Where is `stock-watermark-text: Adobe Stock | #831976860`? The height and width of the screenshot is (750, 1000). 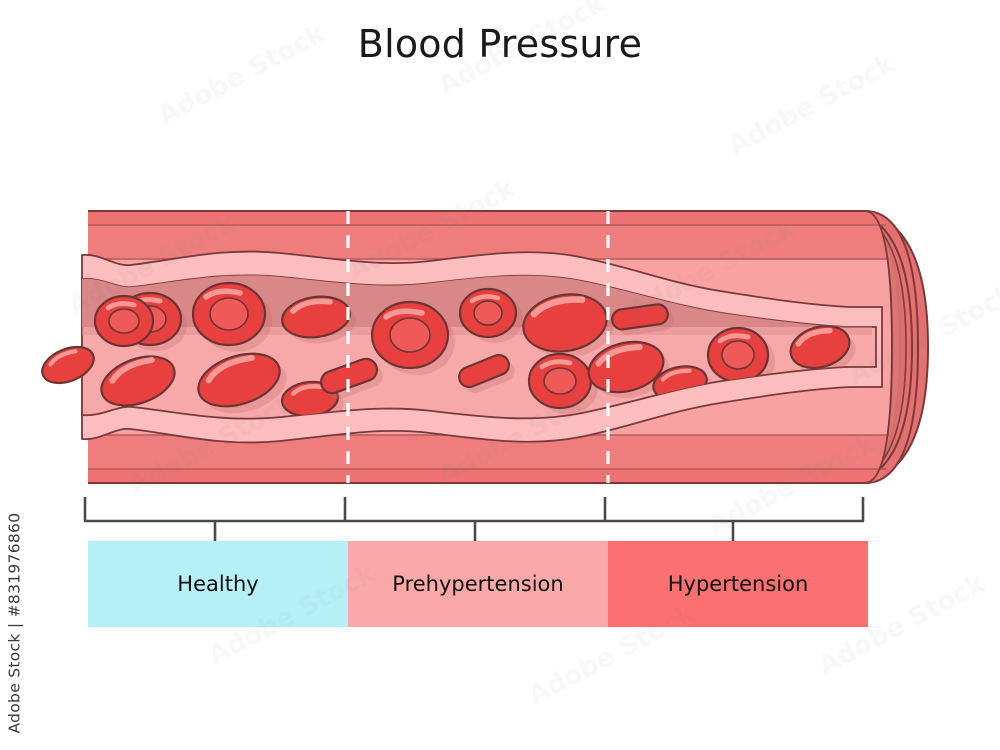 stock-watermark-text: Adobe Stock | #831976860 is located at coordinates (14, 623).